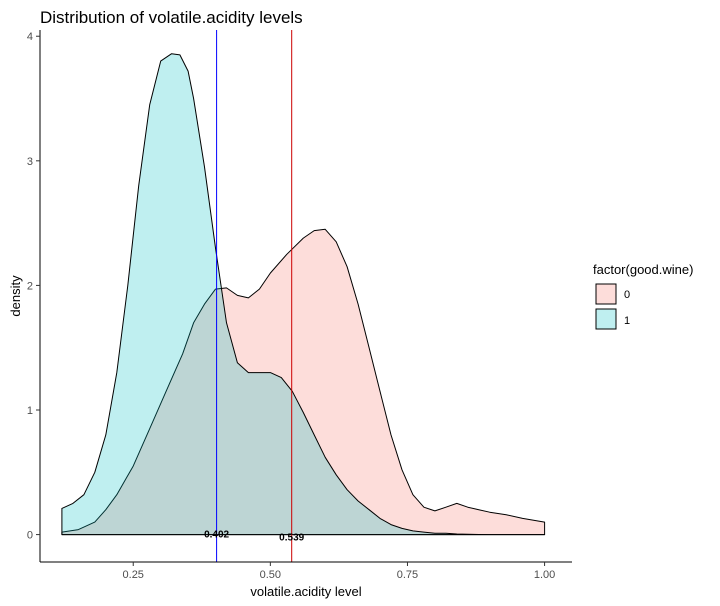 This screenshot has width=720, height=606. Describe the element at coordinates (305, 591) in the screenshot. I see `x-axis-title: volatile.acidity level` at that location.